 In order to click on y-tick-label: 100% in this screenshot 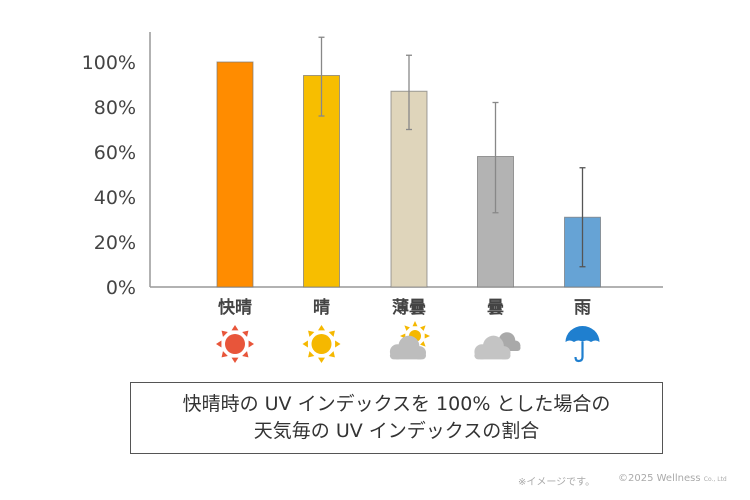, I will do `click(109, 63)`.